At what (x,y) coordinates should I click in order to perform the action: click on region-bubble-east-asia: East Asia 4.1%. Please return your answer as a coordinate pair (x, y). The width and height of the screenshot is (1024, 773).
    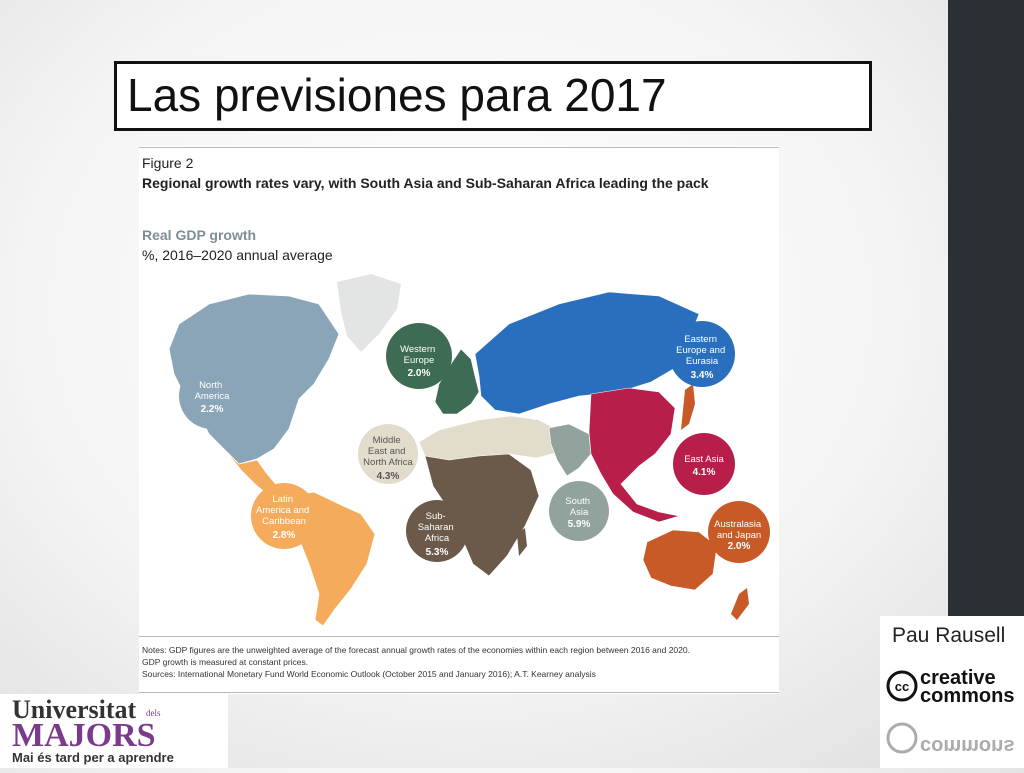
    Looking at the image, I should click on (704, 464).